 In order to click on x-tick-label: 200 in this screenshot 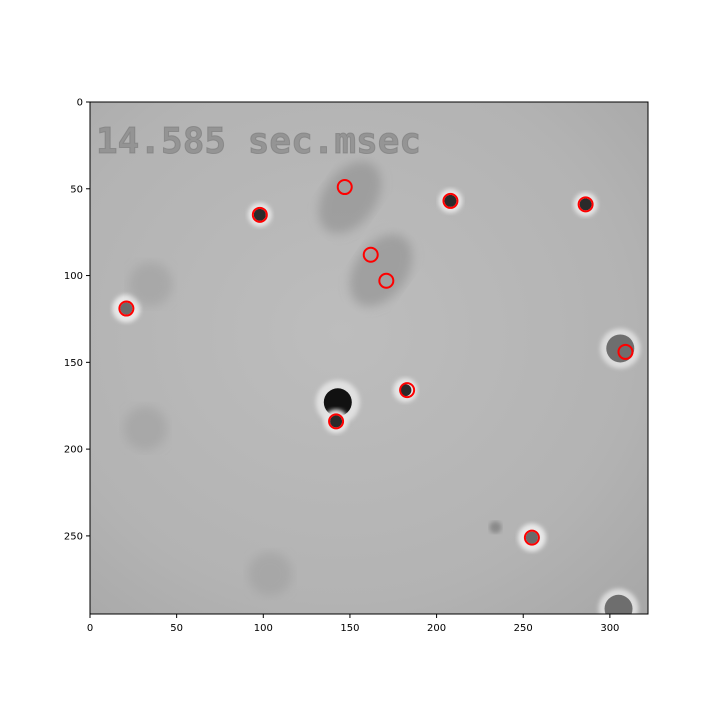, I will do `click(436, 628)`.